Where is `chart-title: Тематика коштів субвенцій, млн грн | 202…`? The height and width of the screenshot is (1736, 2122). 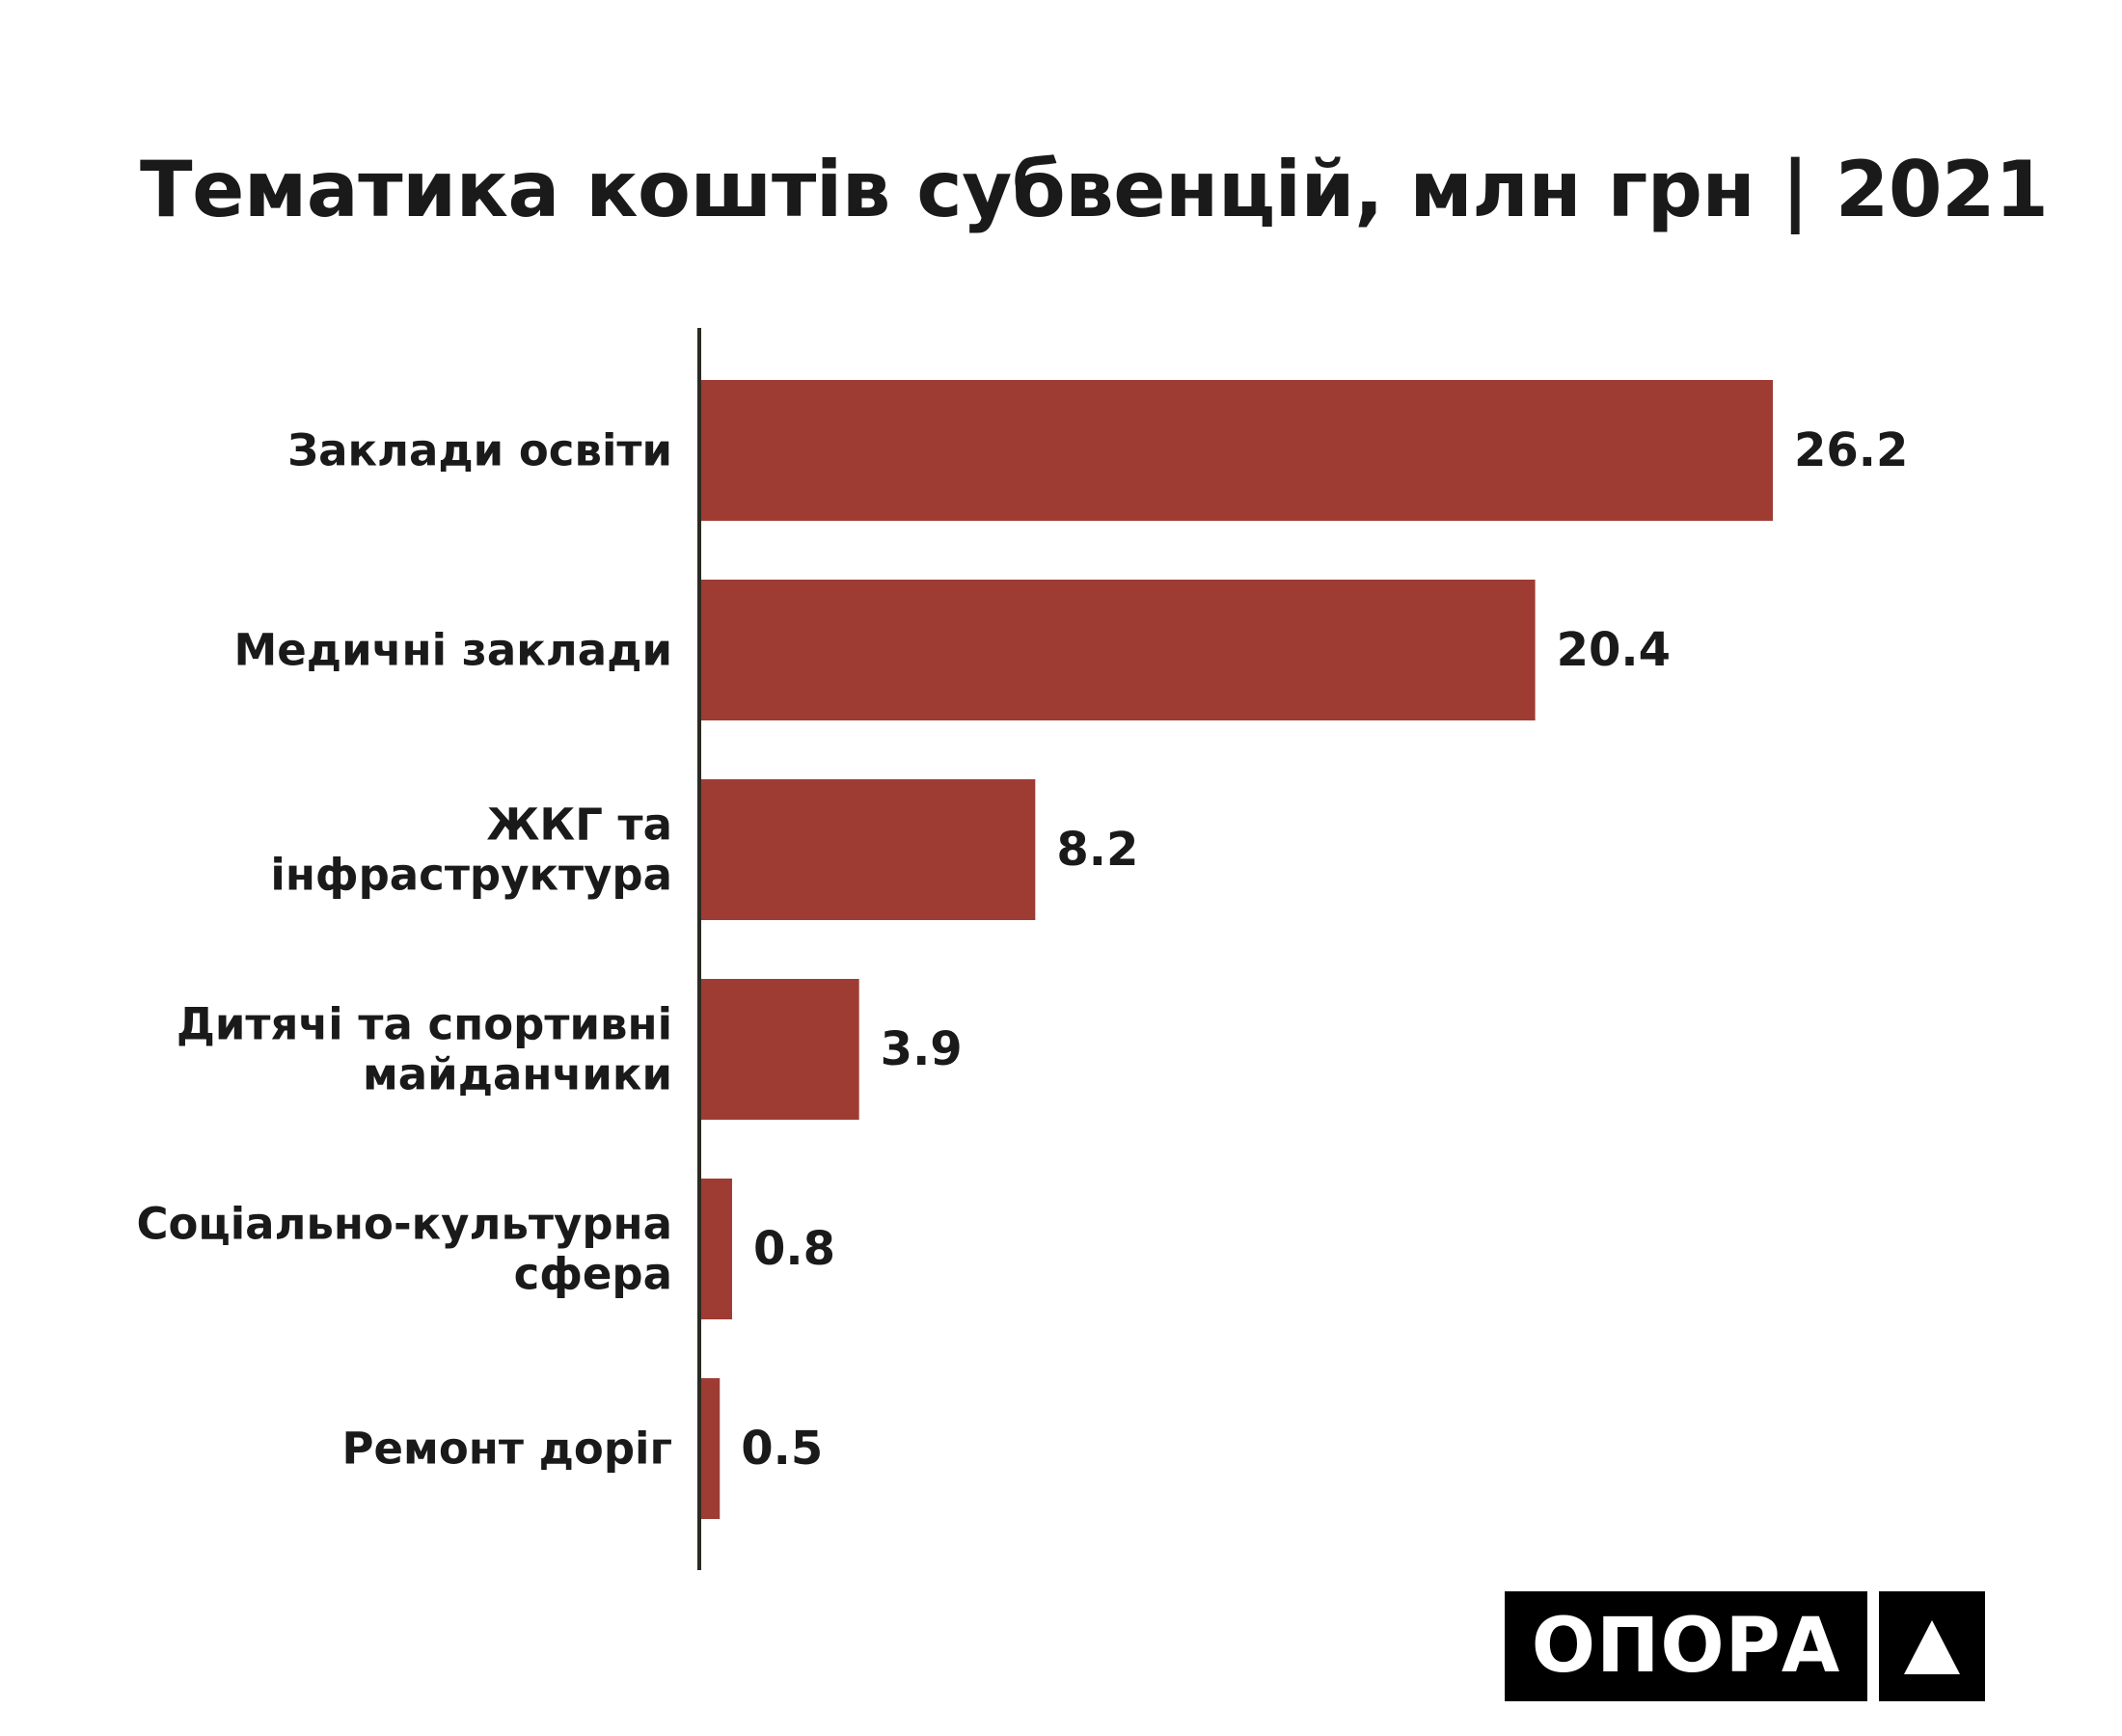
chart-title: Тематика коштів субвенцій, млн грн | 202… is located at coordinates (1095, 189).